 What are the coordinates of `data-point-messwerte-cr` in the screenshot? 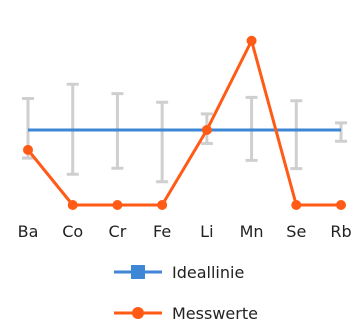 It's located at (117, 205).